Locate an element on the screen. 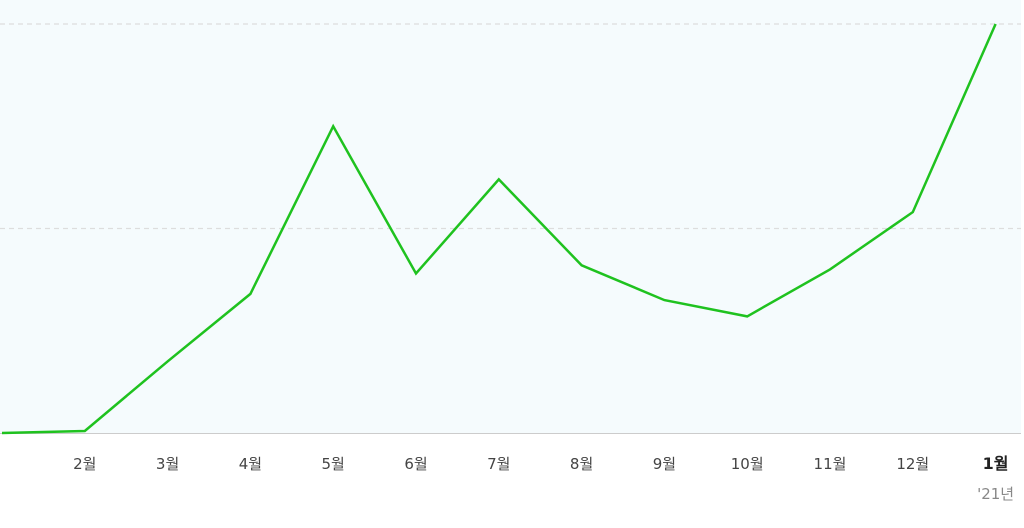  x-tick-label: 1월 is located at coordinates (996, 463).